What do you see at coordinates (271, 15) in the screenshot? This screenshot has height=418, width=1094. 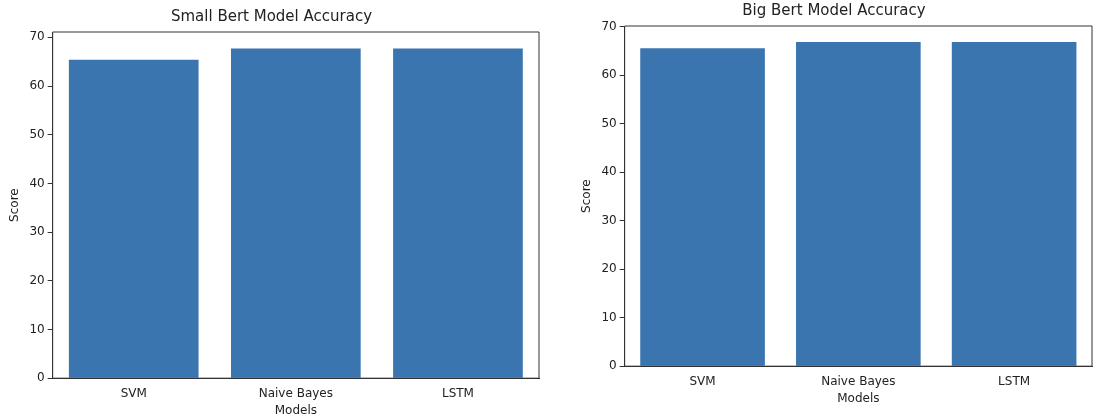 I see `chart-title: Small Bert Model Accuracy` at bounding box center [271, 15].